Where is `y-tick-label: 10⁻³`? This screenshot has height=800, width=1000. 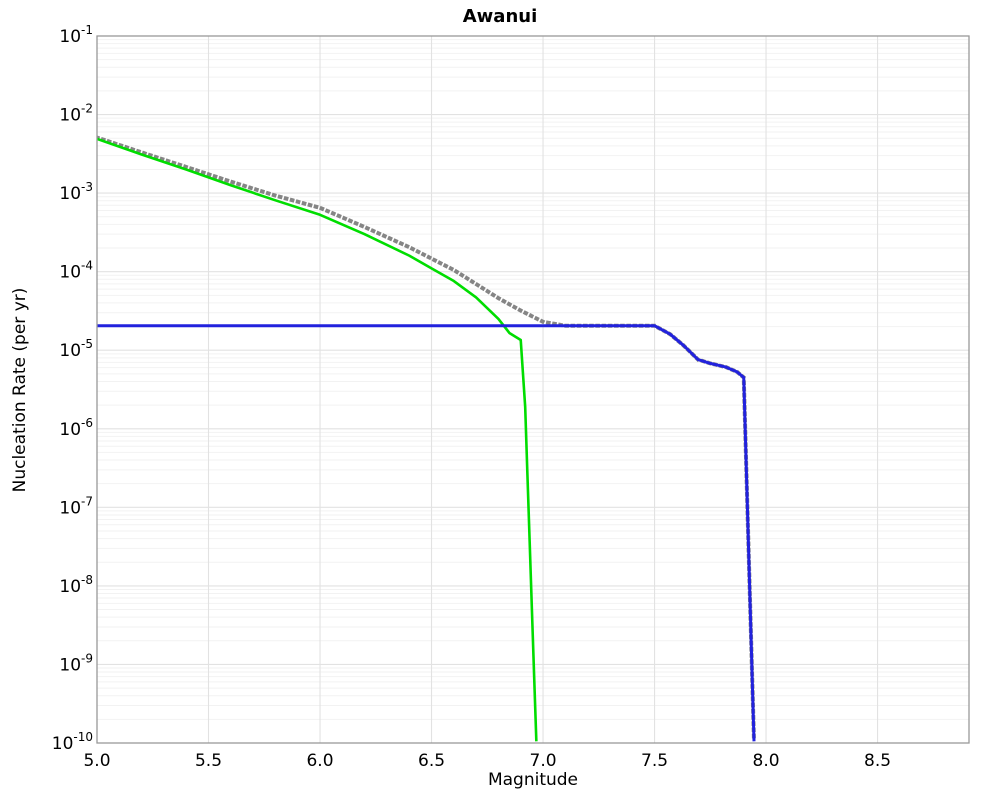 y-tick-label: 10⁻³ is located at coordinates (76, 192).